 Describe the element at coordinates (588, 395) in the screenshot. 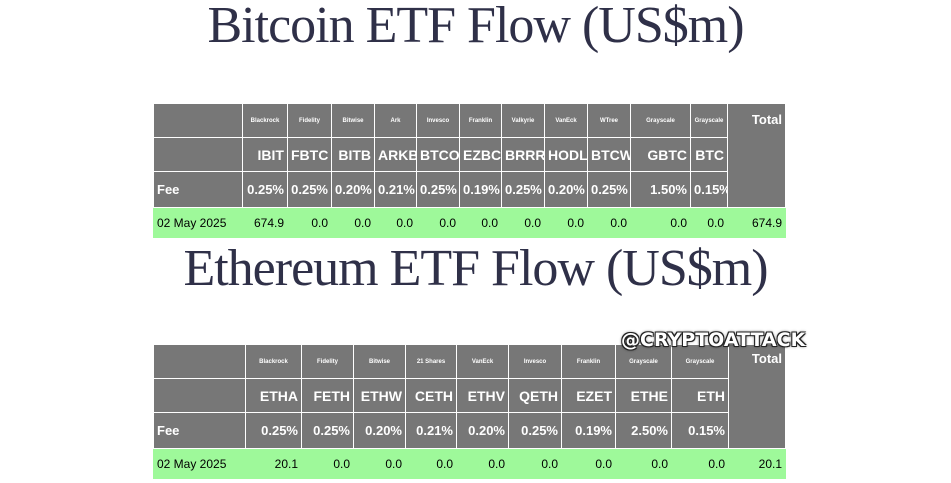

I see `ticker-cell: EZET` at that location.